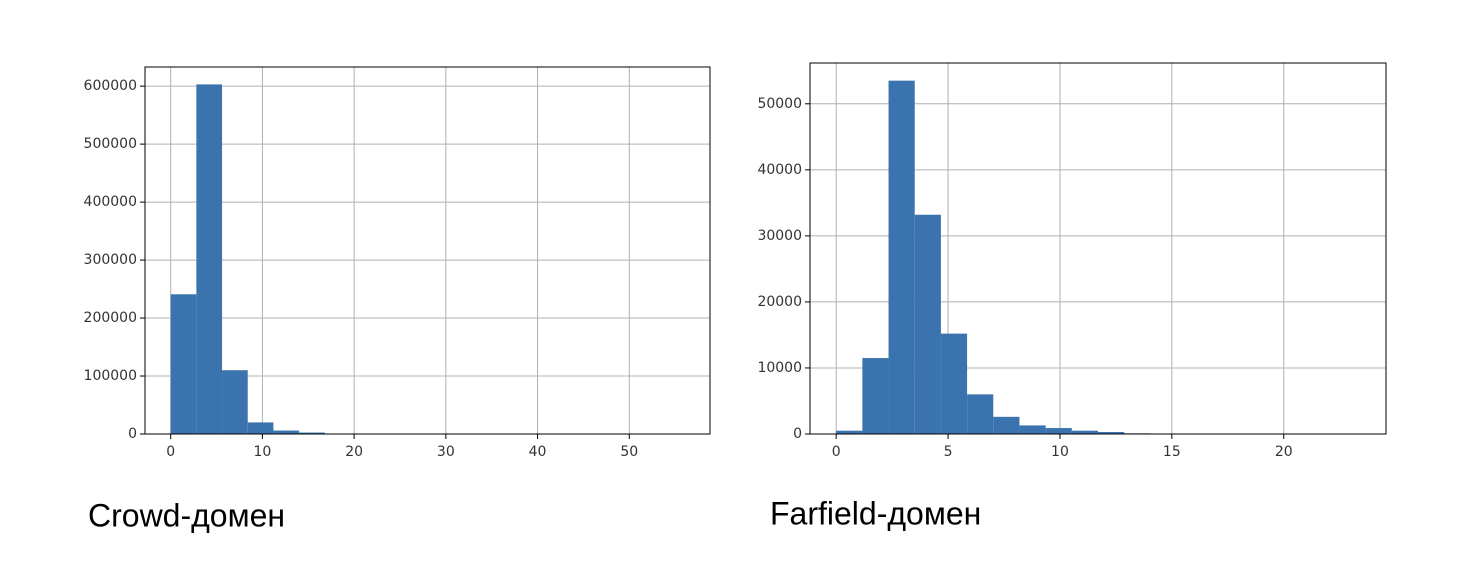 Image resolution: width=1460 pixels, height=584 pixels. Describe the element at coordinates (1172, 452) in the screenshot. I see `x-tick-label: 15` at that location.